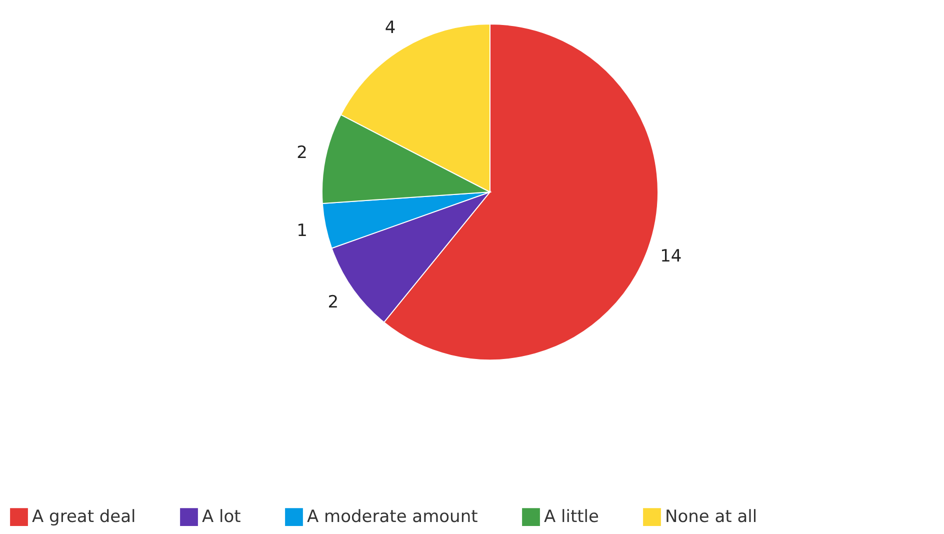 This screenshot has height=534, width=944. What do you see at coordinates (390, 28) in the screenshot?
I see `data-label: 4` at bounding box center [390, 28].